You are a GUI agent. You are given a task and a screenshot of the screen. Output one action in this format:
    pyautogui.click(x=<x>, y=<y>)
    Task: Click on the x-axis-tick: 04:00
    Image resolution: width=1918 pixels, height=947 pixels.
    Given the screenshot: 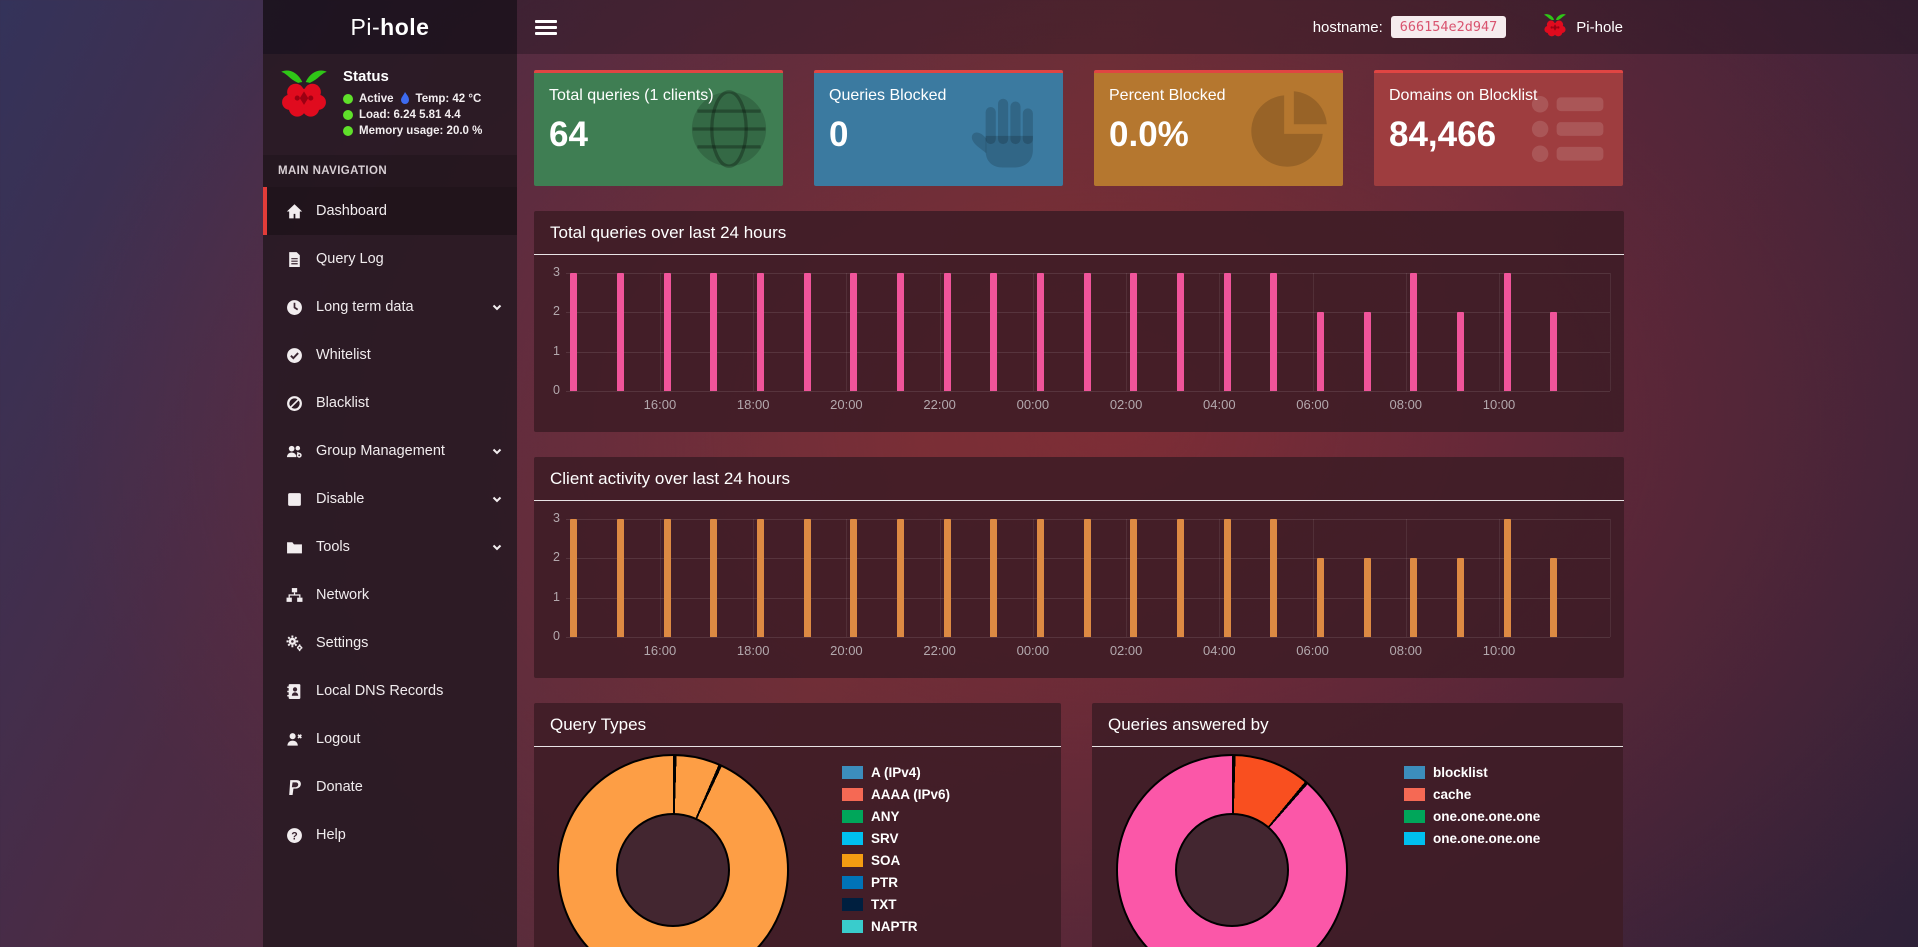 What is the action you would take?
    pyautogui.click(x=1219, y=404)
    